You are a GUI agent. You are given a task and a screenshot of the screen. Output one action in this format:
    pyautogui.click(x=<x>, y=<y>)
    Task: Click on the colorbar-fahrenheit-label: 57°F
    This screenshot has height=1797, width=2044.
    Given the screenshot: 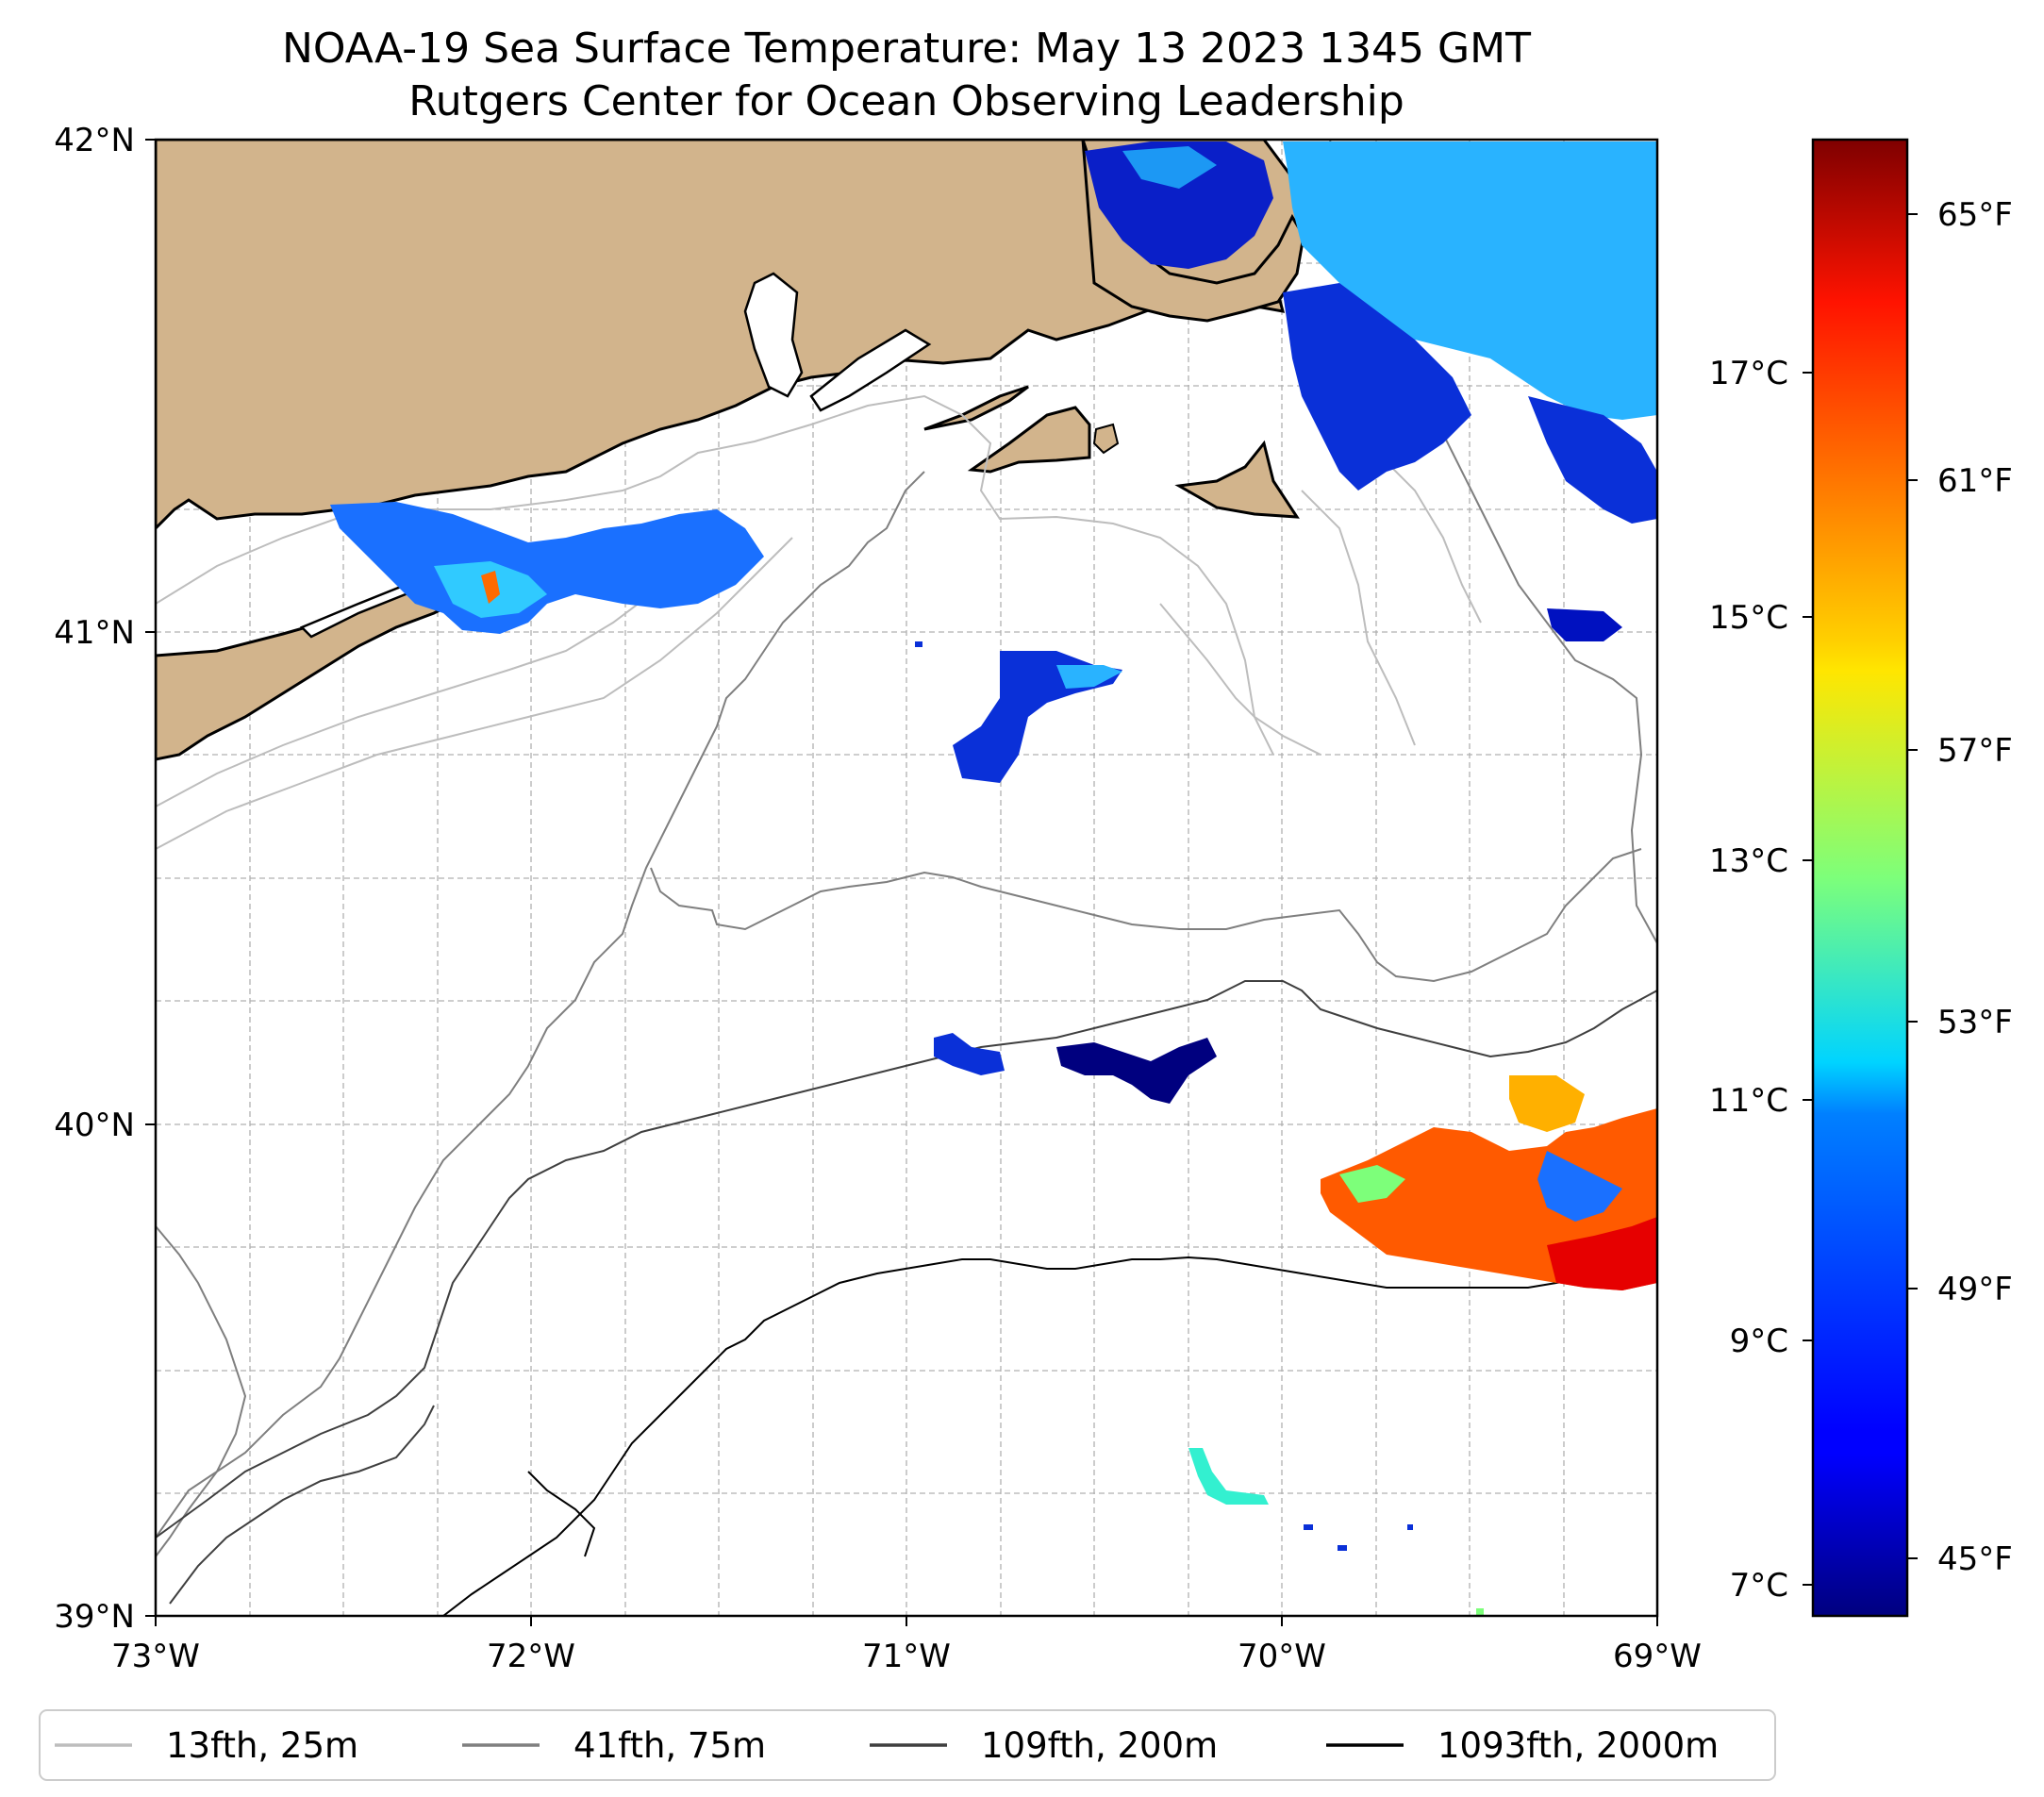 What is the action you would take?
    pyautogui.click(x=1975, y=751)
    